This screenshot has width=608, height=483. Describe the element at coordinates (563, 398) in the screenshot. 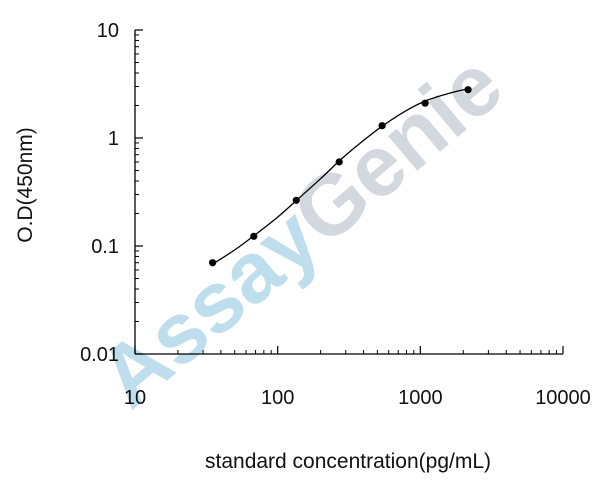

I see `x-tick-label: 10000` at that location.